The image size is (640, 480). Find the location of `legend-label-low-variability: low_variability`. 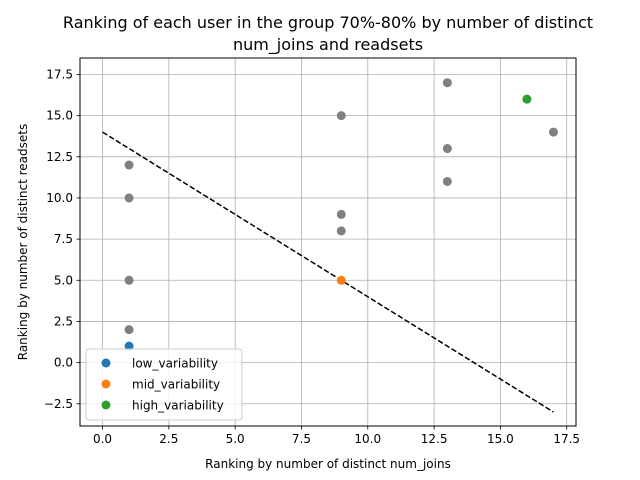

legend-label-low-variability: low_variability is located at coordinates (175, 364).